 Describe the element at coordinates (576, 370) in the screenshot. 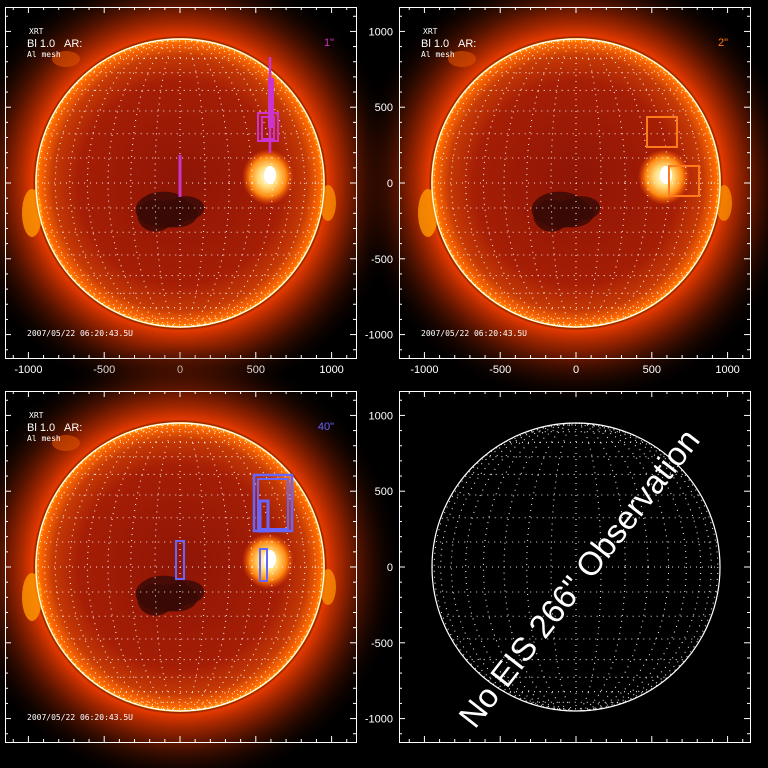

I see `x-tick-label: 0` at that location.